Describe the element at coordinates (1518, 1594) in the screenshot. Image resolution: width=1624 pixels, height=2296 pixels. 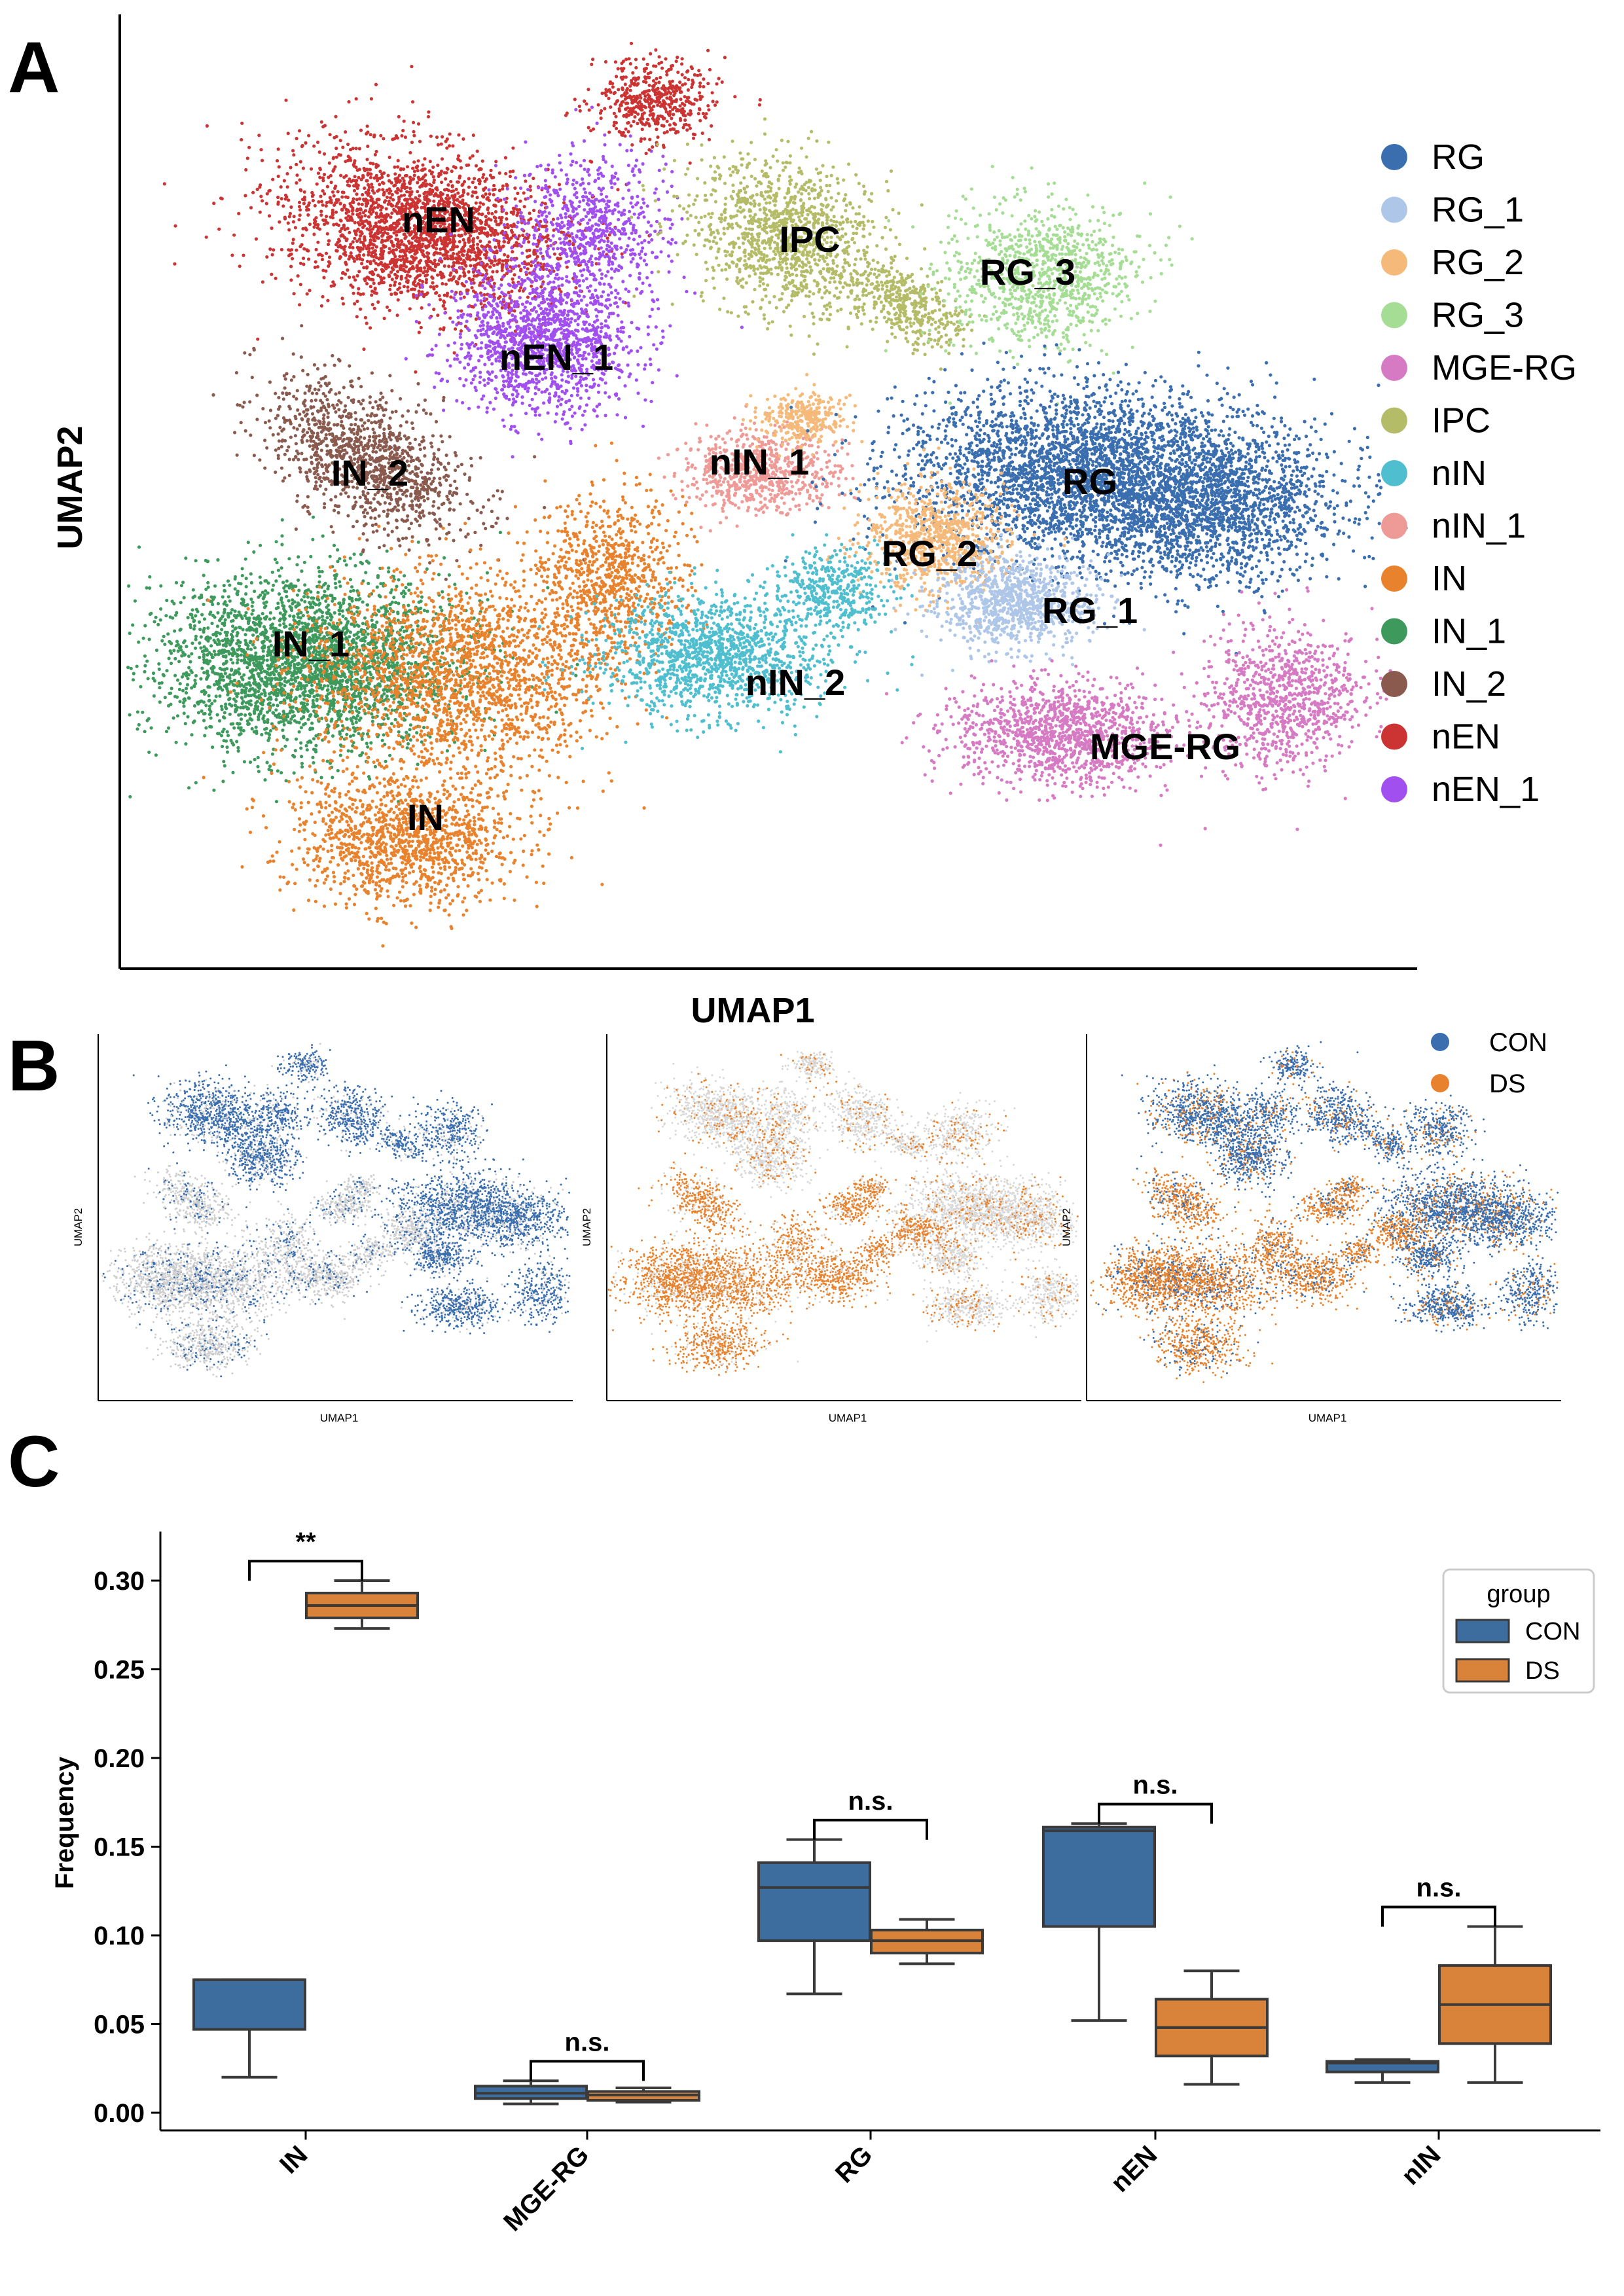
I see `legend-title: group` at that location.